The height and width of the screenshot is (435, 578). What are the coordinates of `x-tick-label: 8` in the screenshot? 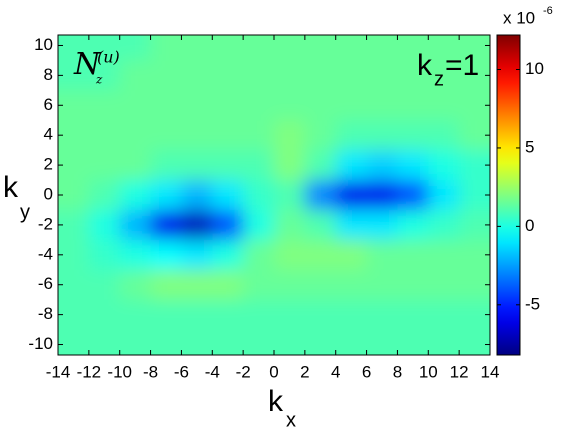 It's located at (397, 371).